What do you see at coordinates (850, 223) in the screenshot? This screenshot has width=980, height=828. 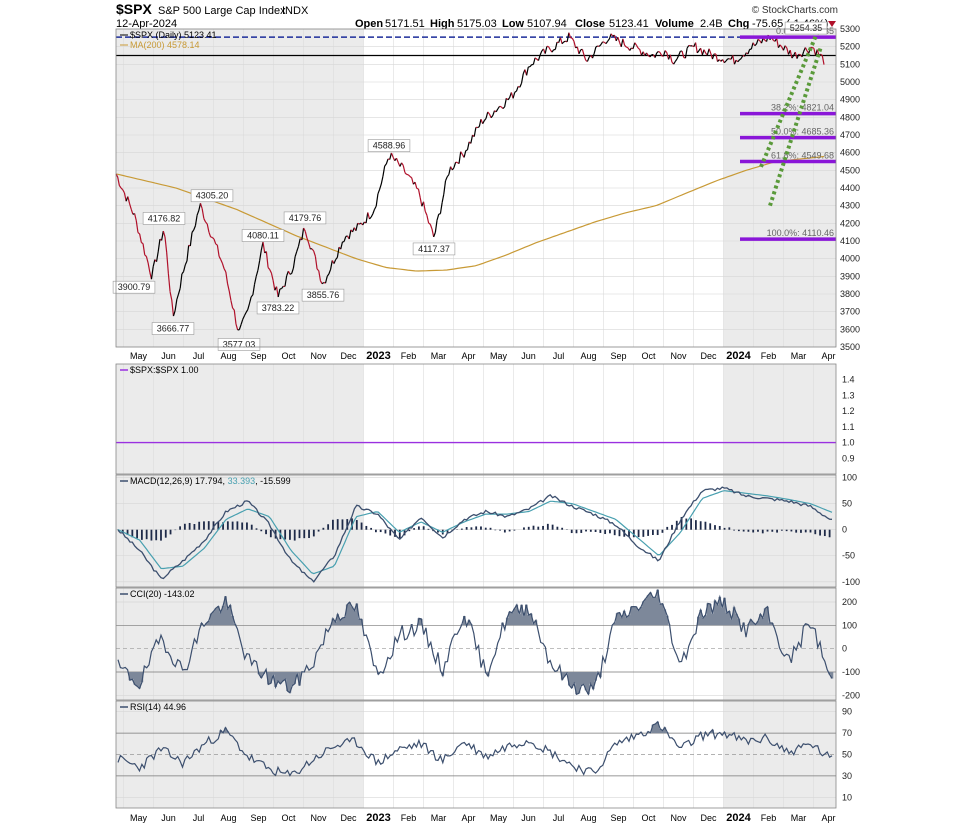 I see `y-tick-label: 4200` at bounding box center [850, 223].